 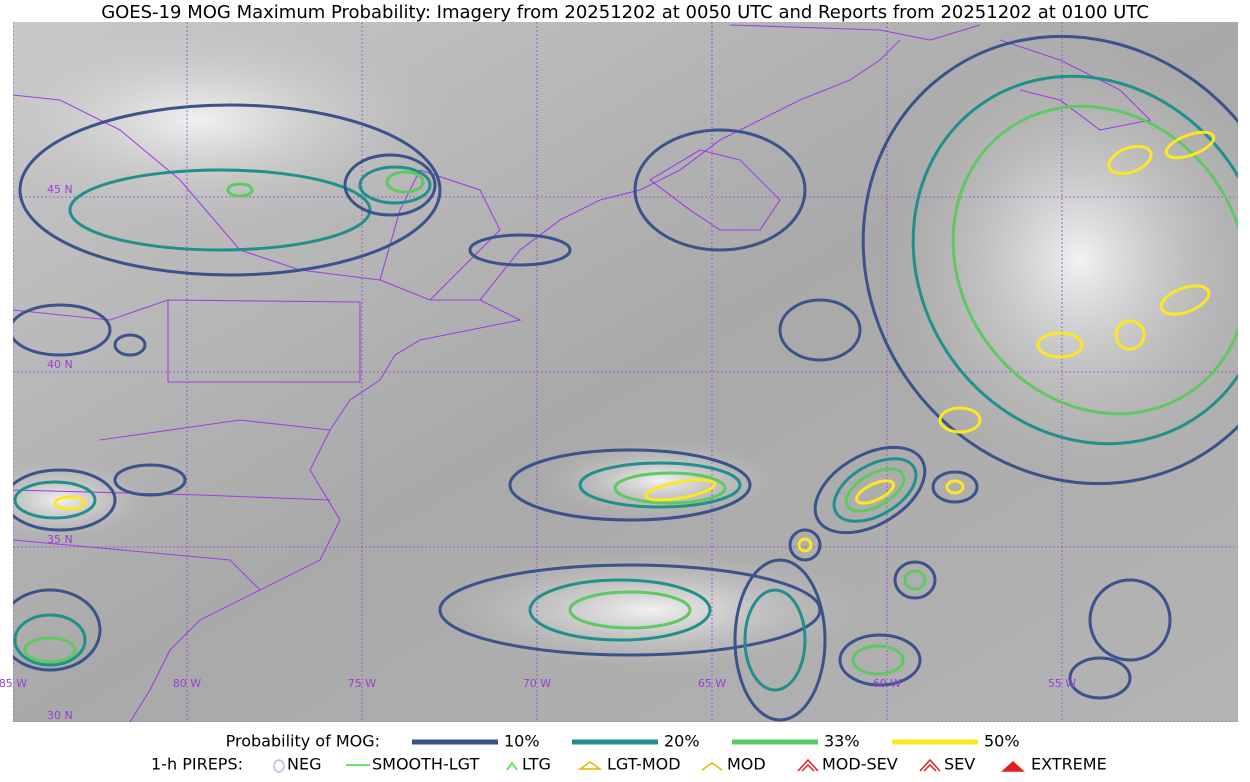 What do you see at coordinates (303, 741) in the screenshot?
I see `legend-title: Probability of MOG:` at bounding box center [303, 741].